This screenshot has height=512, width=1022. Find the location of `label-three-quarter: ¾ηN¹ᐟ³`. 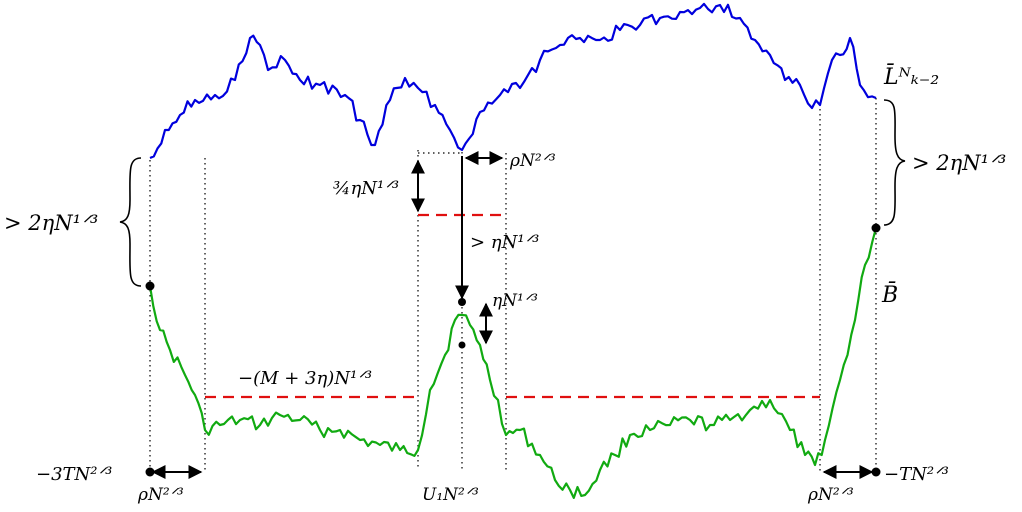

label-three-quarter: ¾ηN¹ᐟ³ is located at coordinates (366, 188).